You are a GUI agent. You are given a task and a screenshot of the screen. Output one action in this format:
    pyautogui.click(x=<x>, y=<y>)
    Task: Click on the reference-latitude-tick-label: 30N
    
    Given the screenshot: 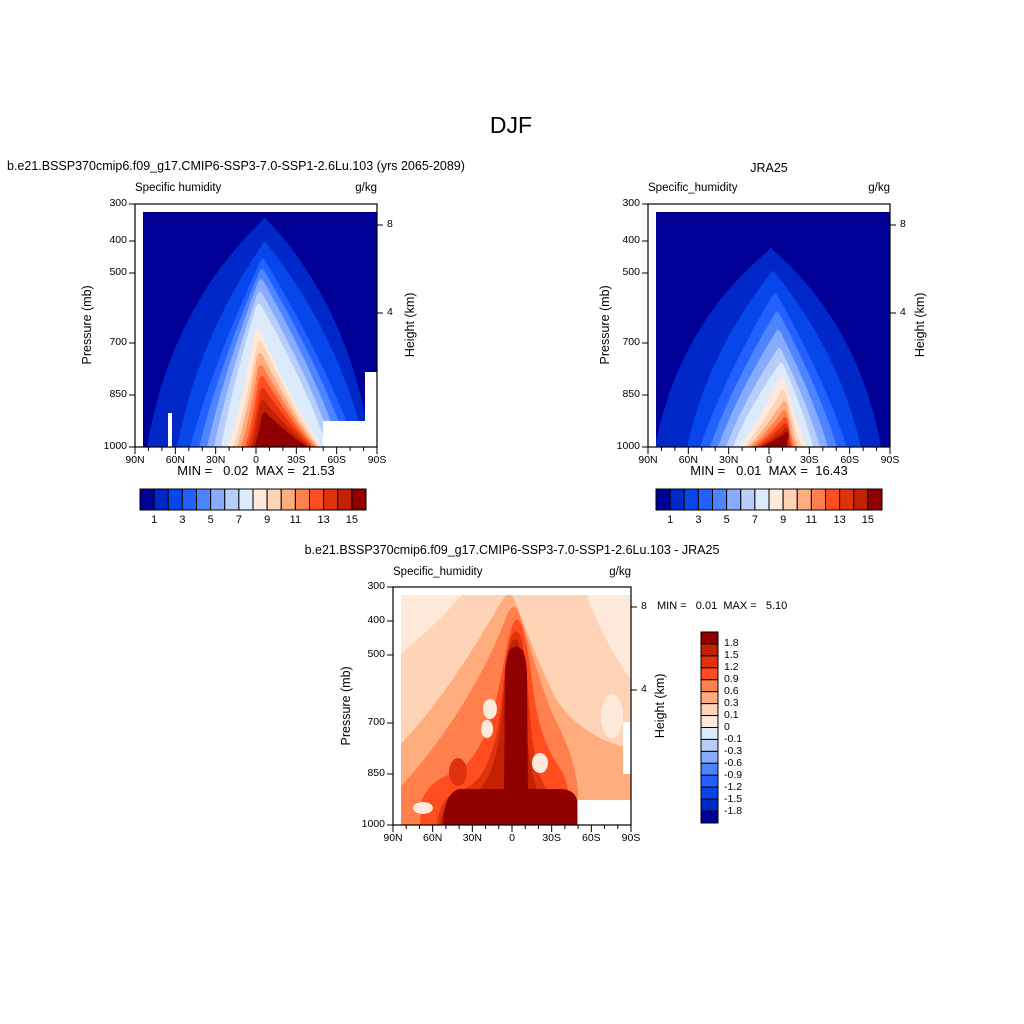 What is the action you would take?
    pyautogui.click(x=729, y=460)
    